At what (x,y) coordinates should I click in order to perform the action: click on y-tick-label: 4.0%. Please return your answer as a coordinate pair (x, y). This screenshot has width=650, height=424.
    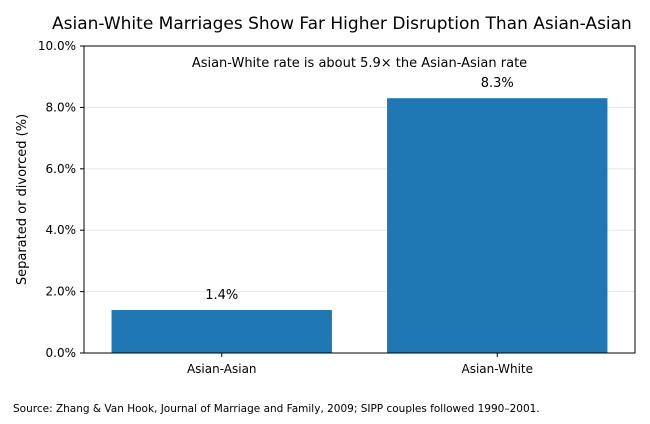
    Looking at the image, I should click on (61, 230).